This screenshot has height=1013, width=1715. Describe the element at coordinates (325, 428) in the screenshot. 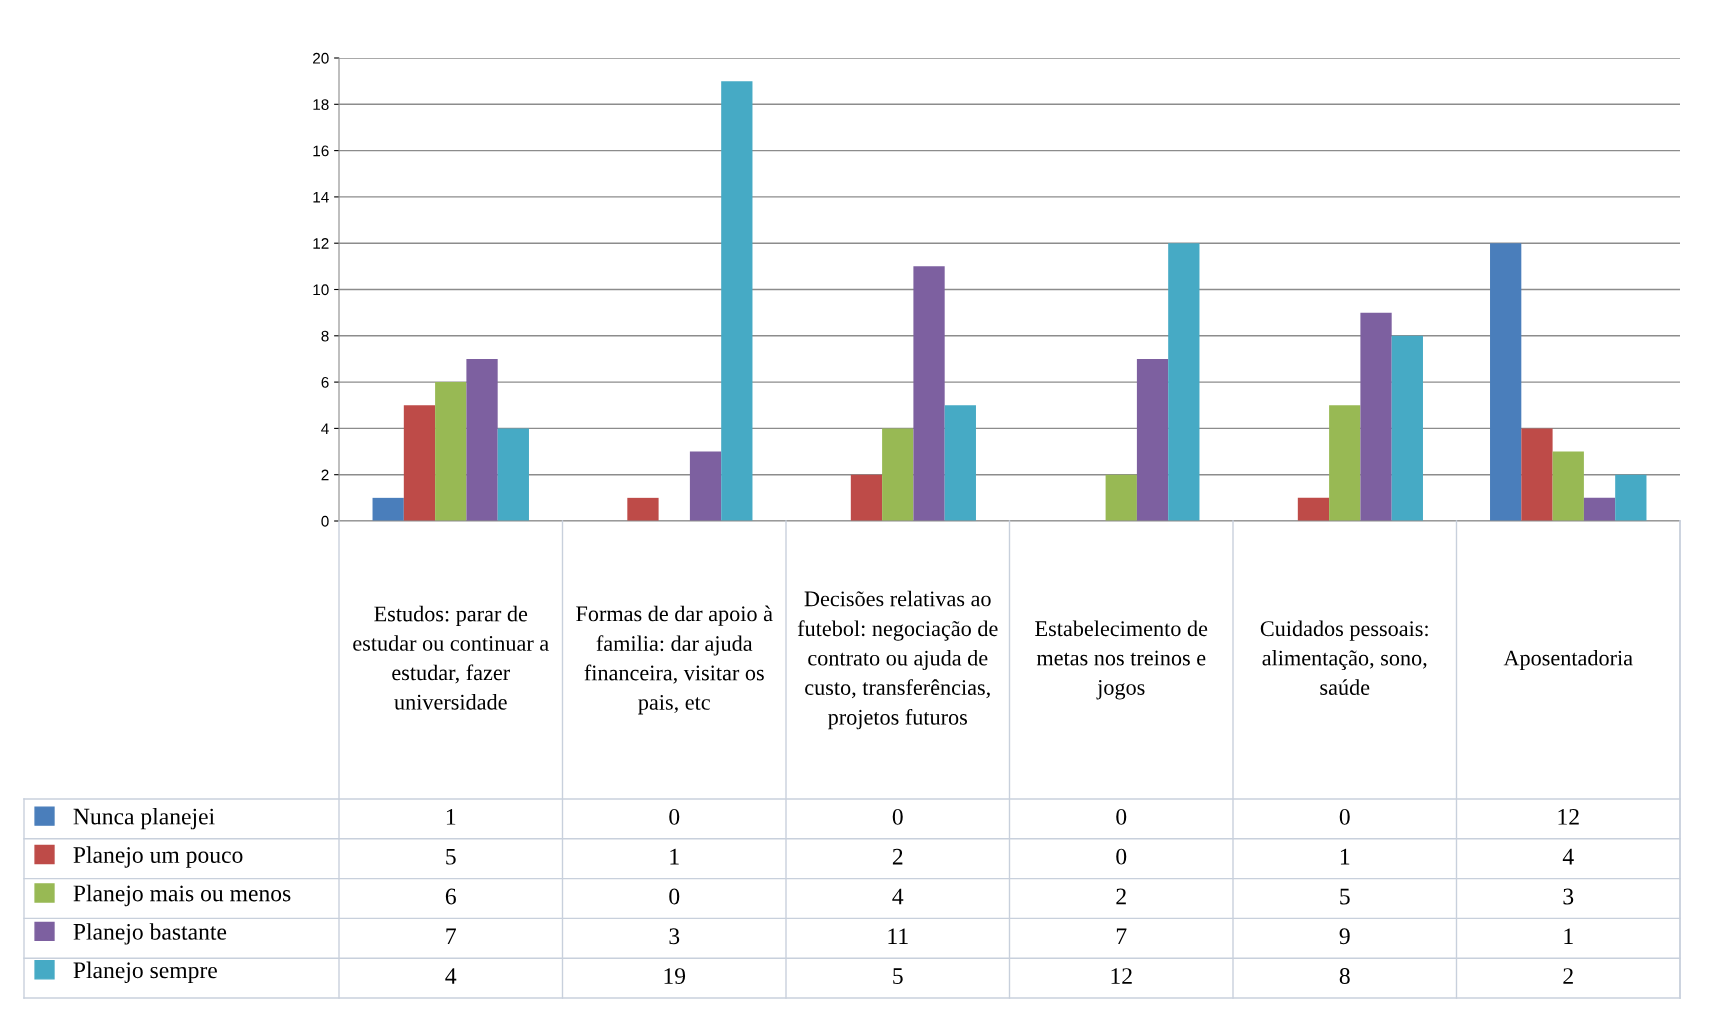

I see `y-tick-label: 4` at that location.